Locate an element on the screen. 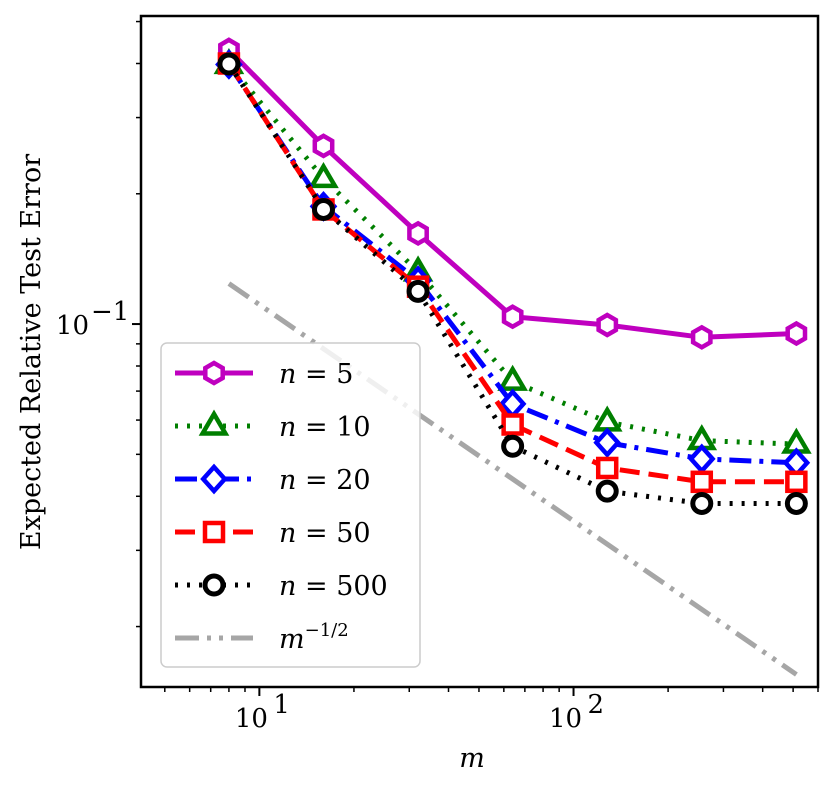  legend-label-3: n = 50 is located at coordinates (325, 533).